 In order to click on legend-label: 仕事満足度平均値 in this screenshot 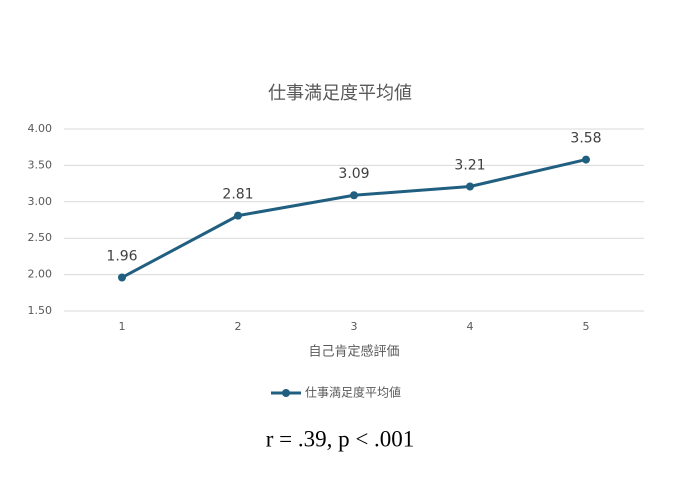, I will do `click(353, 392)`.